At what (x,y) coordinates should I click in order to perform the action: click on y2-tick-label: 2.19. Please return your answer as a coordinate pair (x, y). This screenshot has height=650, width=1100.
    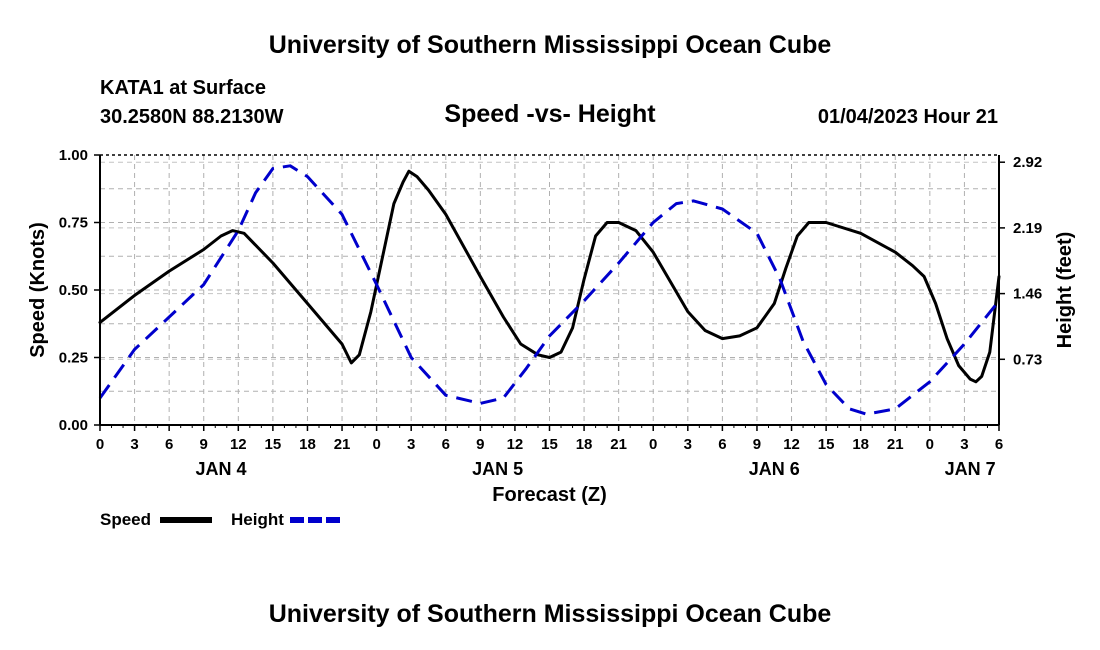
    Looking at the image, I should click on (1027, 228).